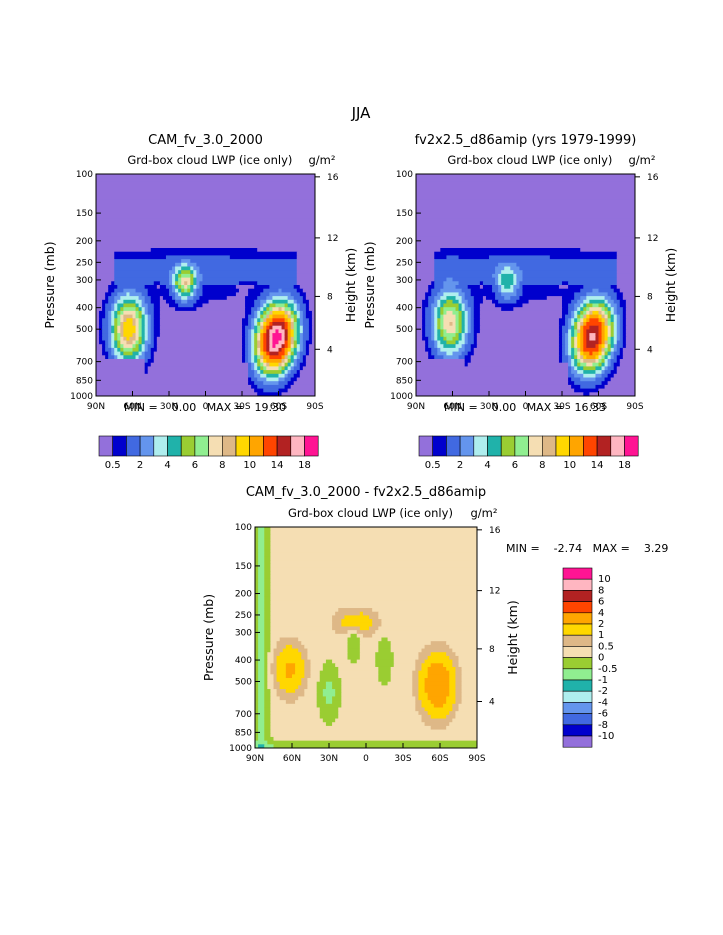 The width and height of the screenshot is (723, 935). I want to click on colorbar-label: 18, so click(624, 465).